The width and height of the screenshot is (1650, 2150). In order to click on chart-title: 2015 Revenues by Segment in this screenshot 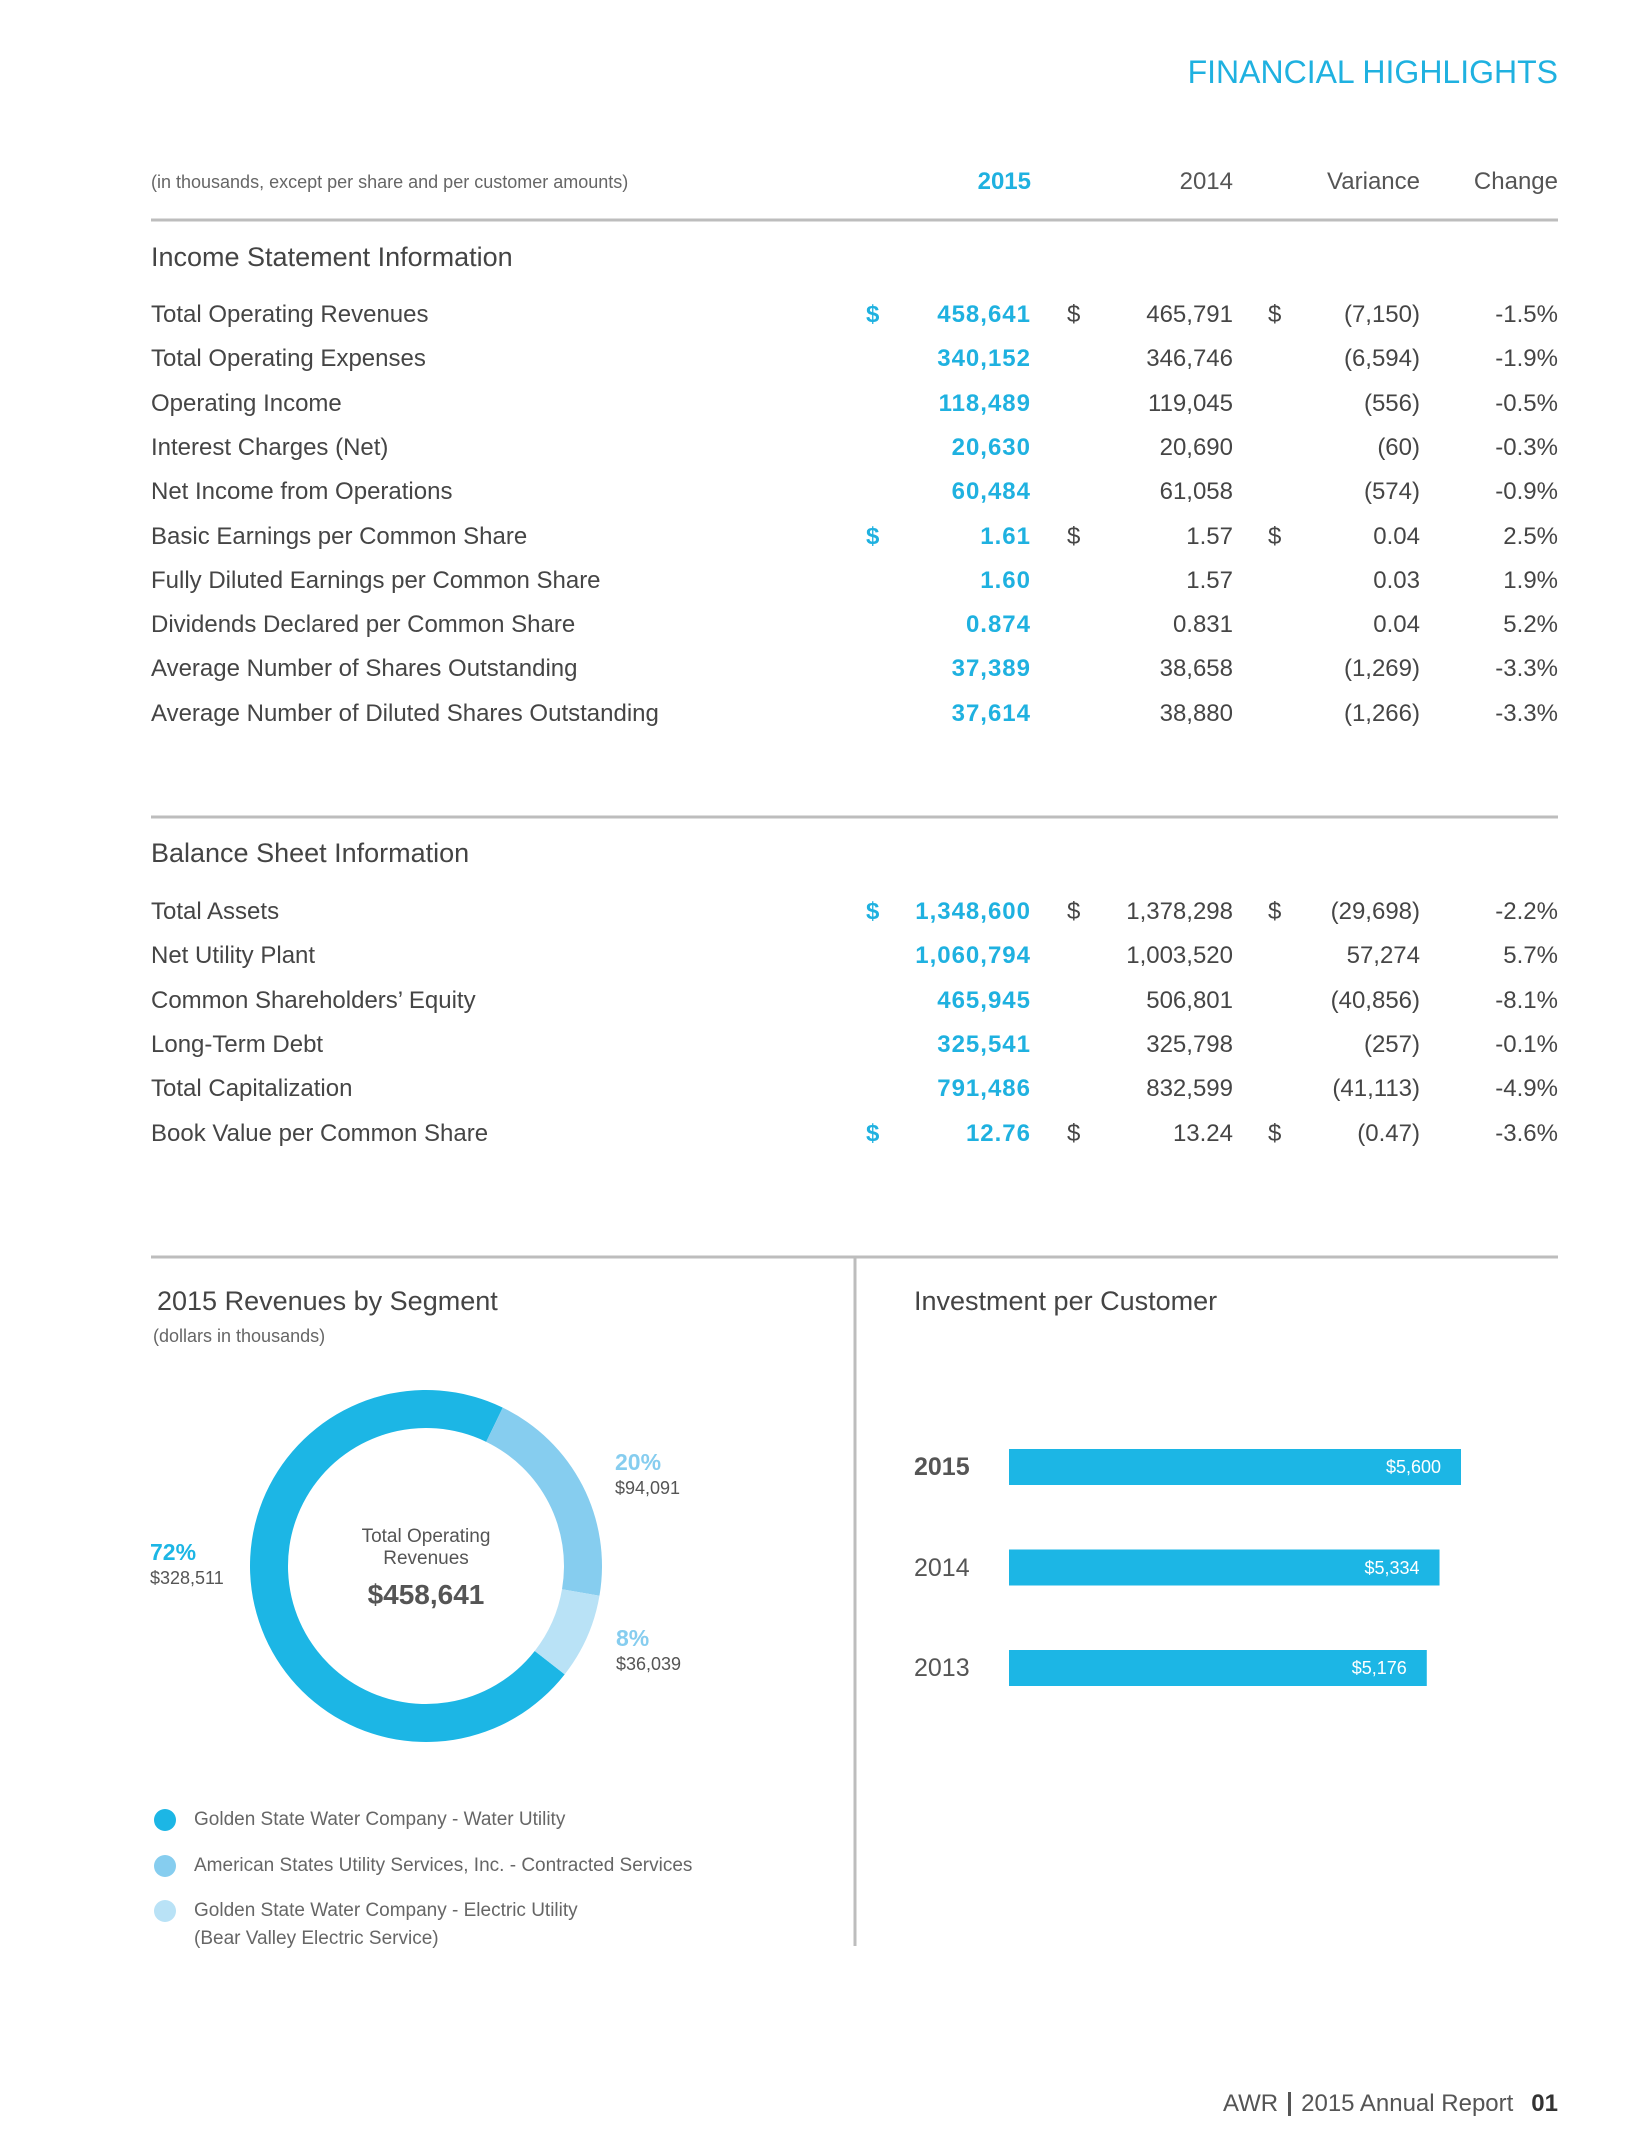, I will do `click(327, 1301)`.